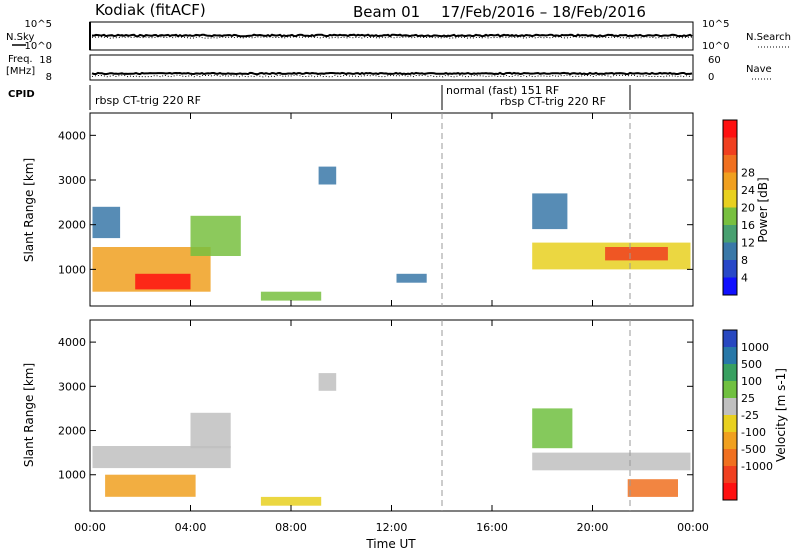 Image resolution: width=800 pixels, height=554 pixels. Describe the element at coordinates (751, 364) in the screenshot. I see `colorbar-tick-1: 500` at that location.